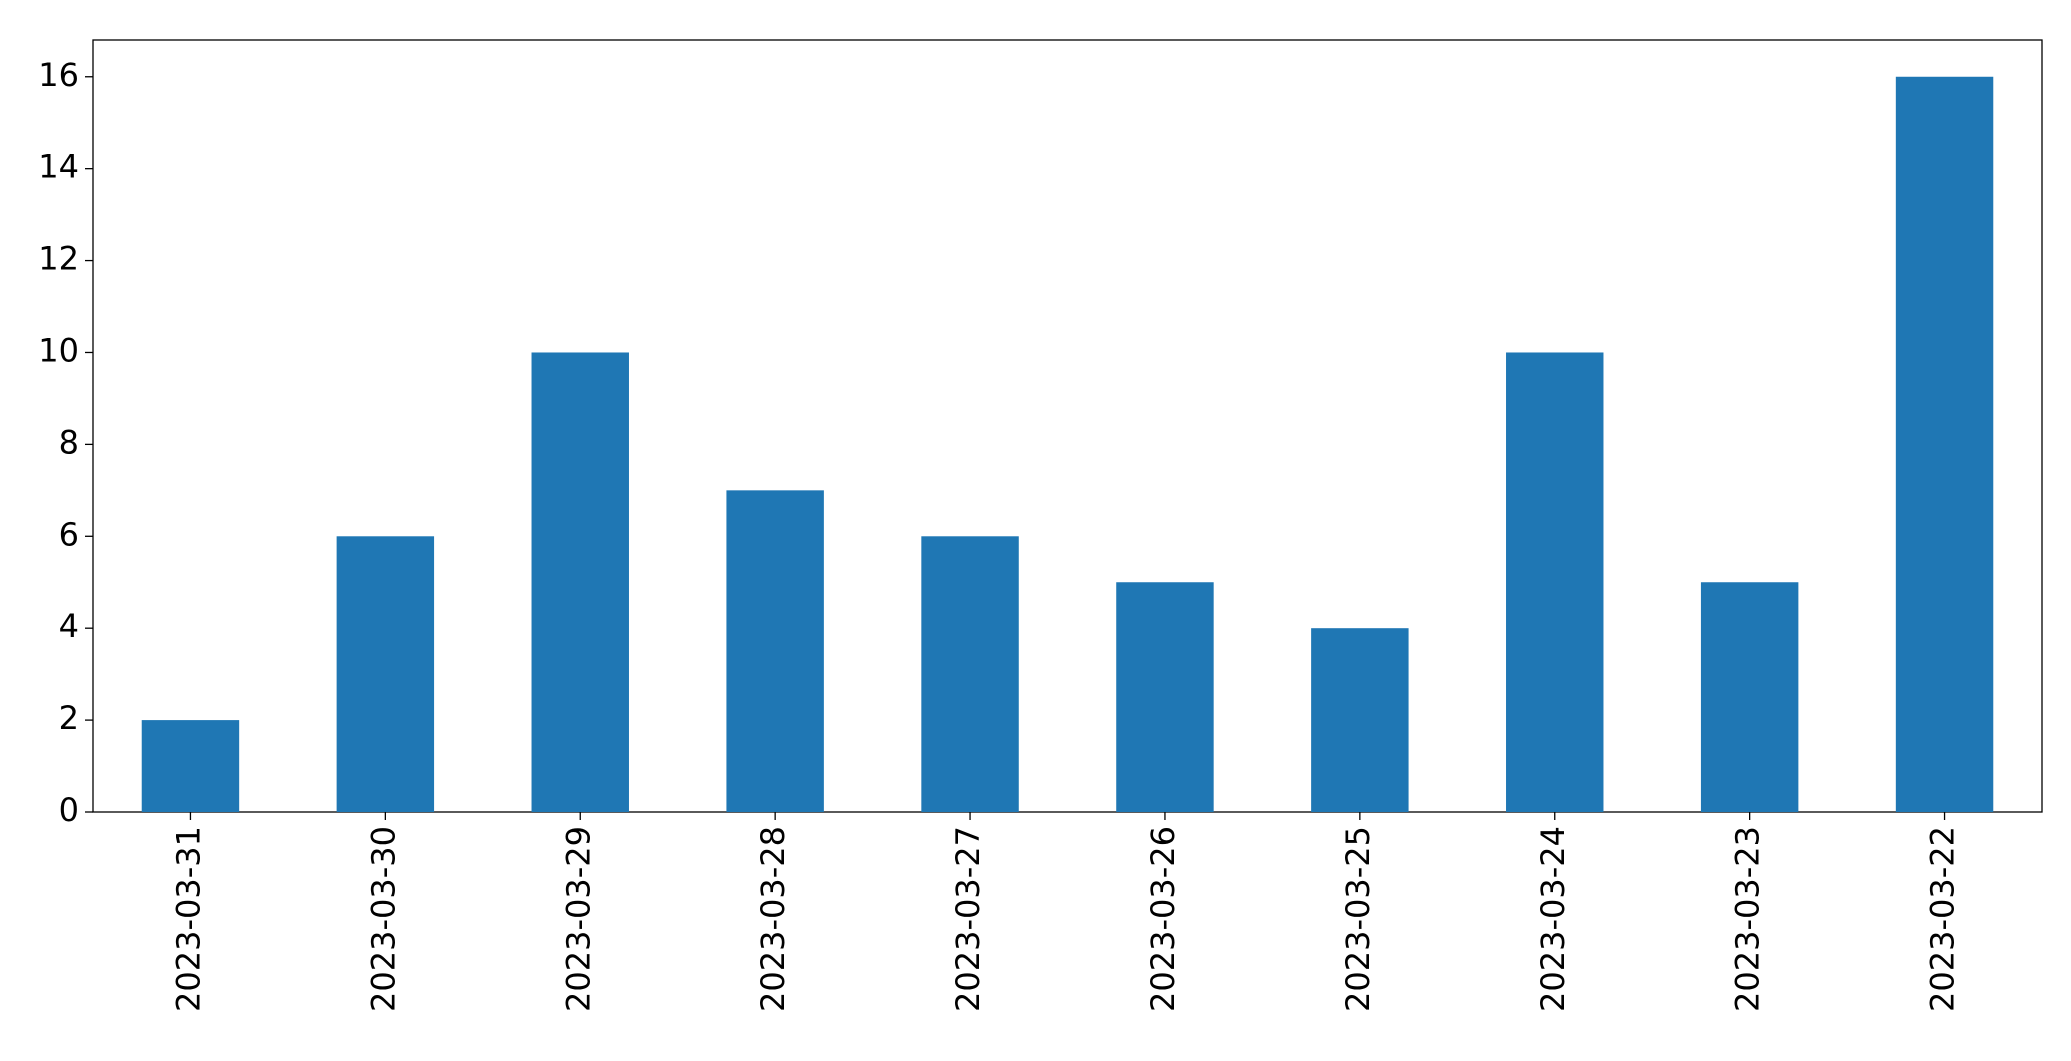 This screenshot has height=1061, width=2071. I want to click on y-tick-label: 0, so click(69, 810).